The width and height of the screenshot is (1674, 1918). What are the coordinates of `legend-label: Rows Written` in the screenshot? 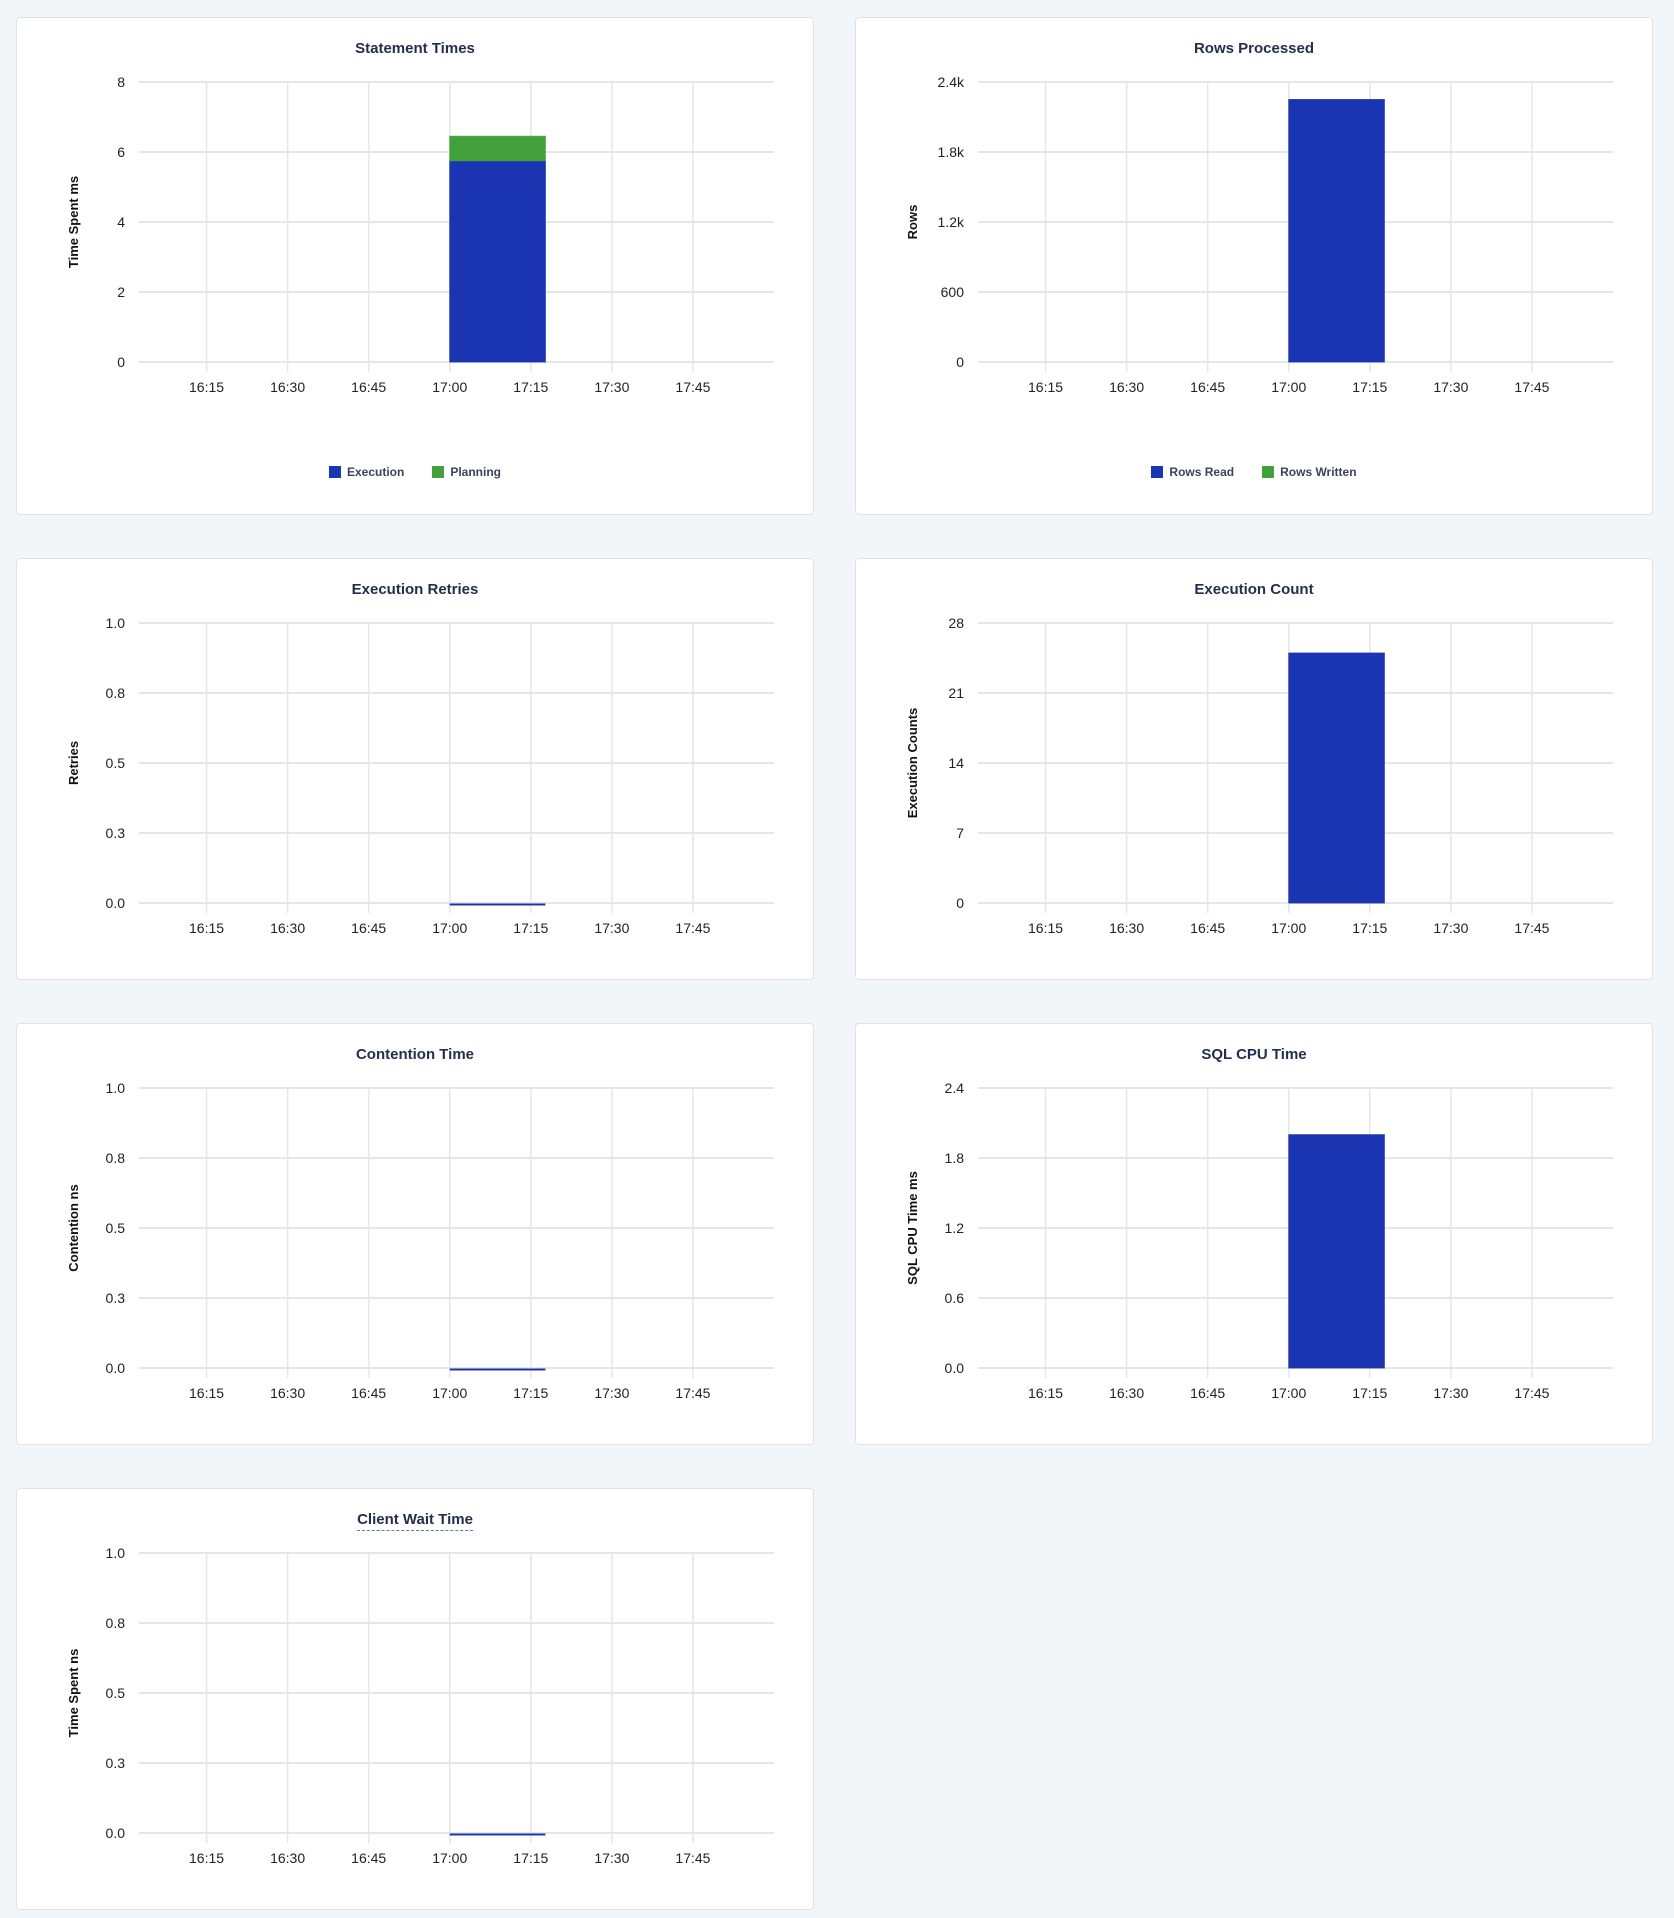 It's located at (1318, 472).